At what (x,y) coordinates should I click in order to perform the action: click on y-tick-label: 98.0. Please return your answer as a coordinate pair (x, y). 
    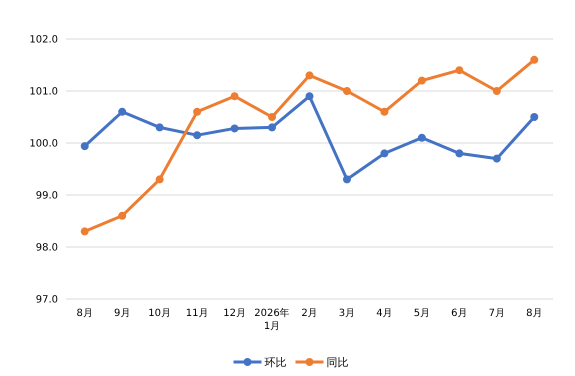
    Looking at the image, I should click on (47, 248).